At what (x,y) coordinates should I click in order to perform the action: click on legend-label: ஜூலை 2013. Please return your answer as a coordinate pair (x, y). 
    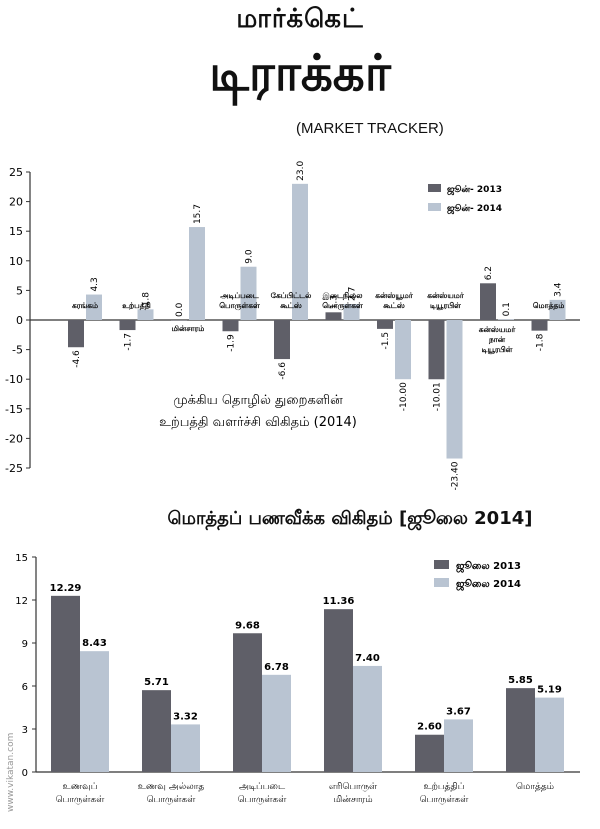
    Looking at the image, I should click on (488, 566).